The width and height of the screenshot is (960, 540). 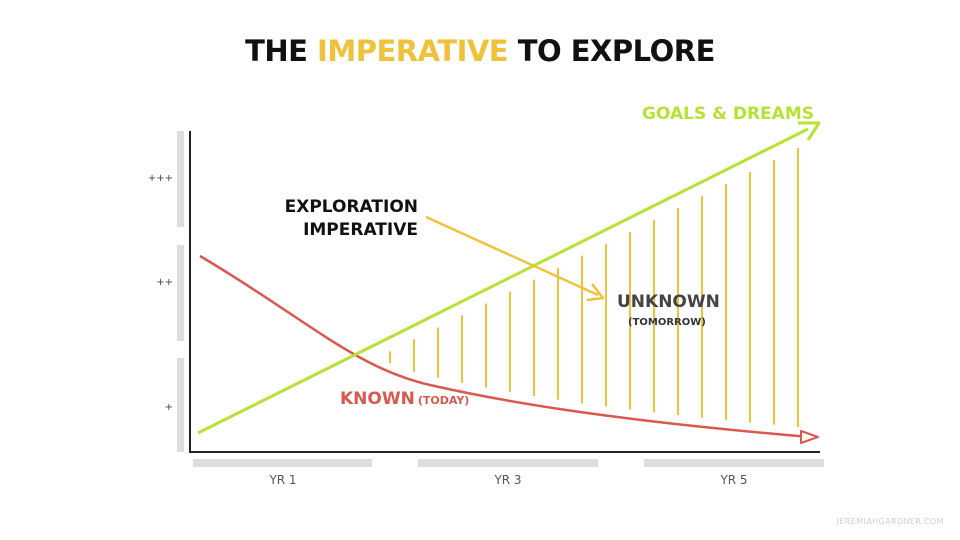 I want to click on y-tick-mid: ++, so click(x=164, y=282).